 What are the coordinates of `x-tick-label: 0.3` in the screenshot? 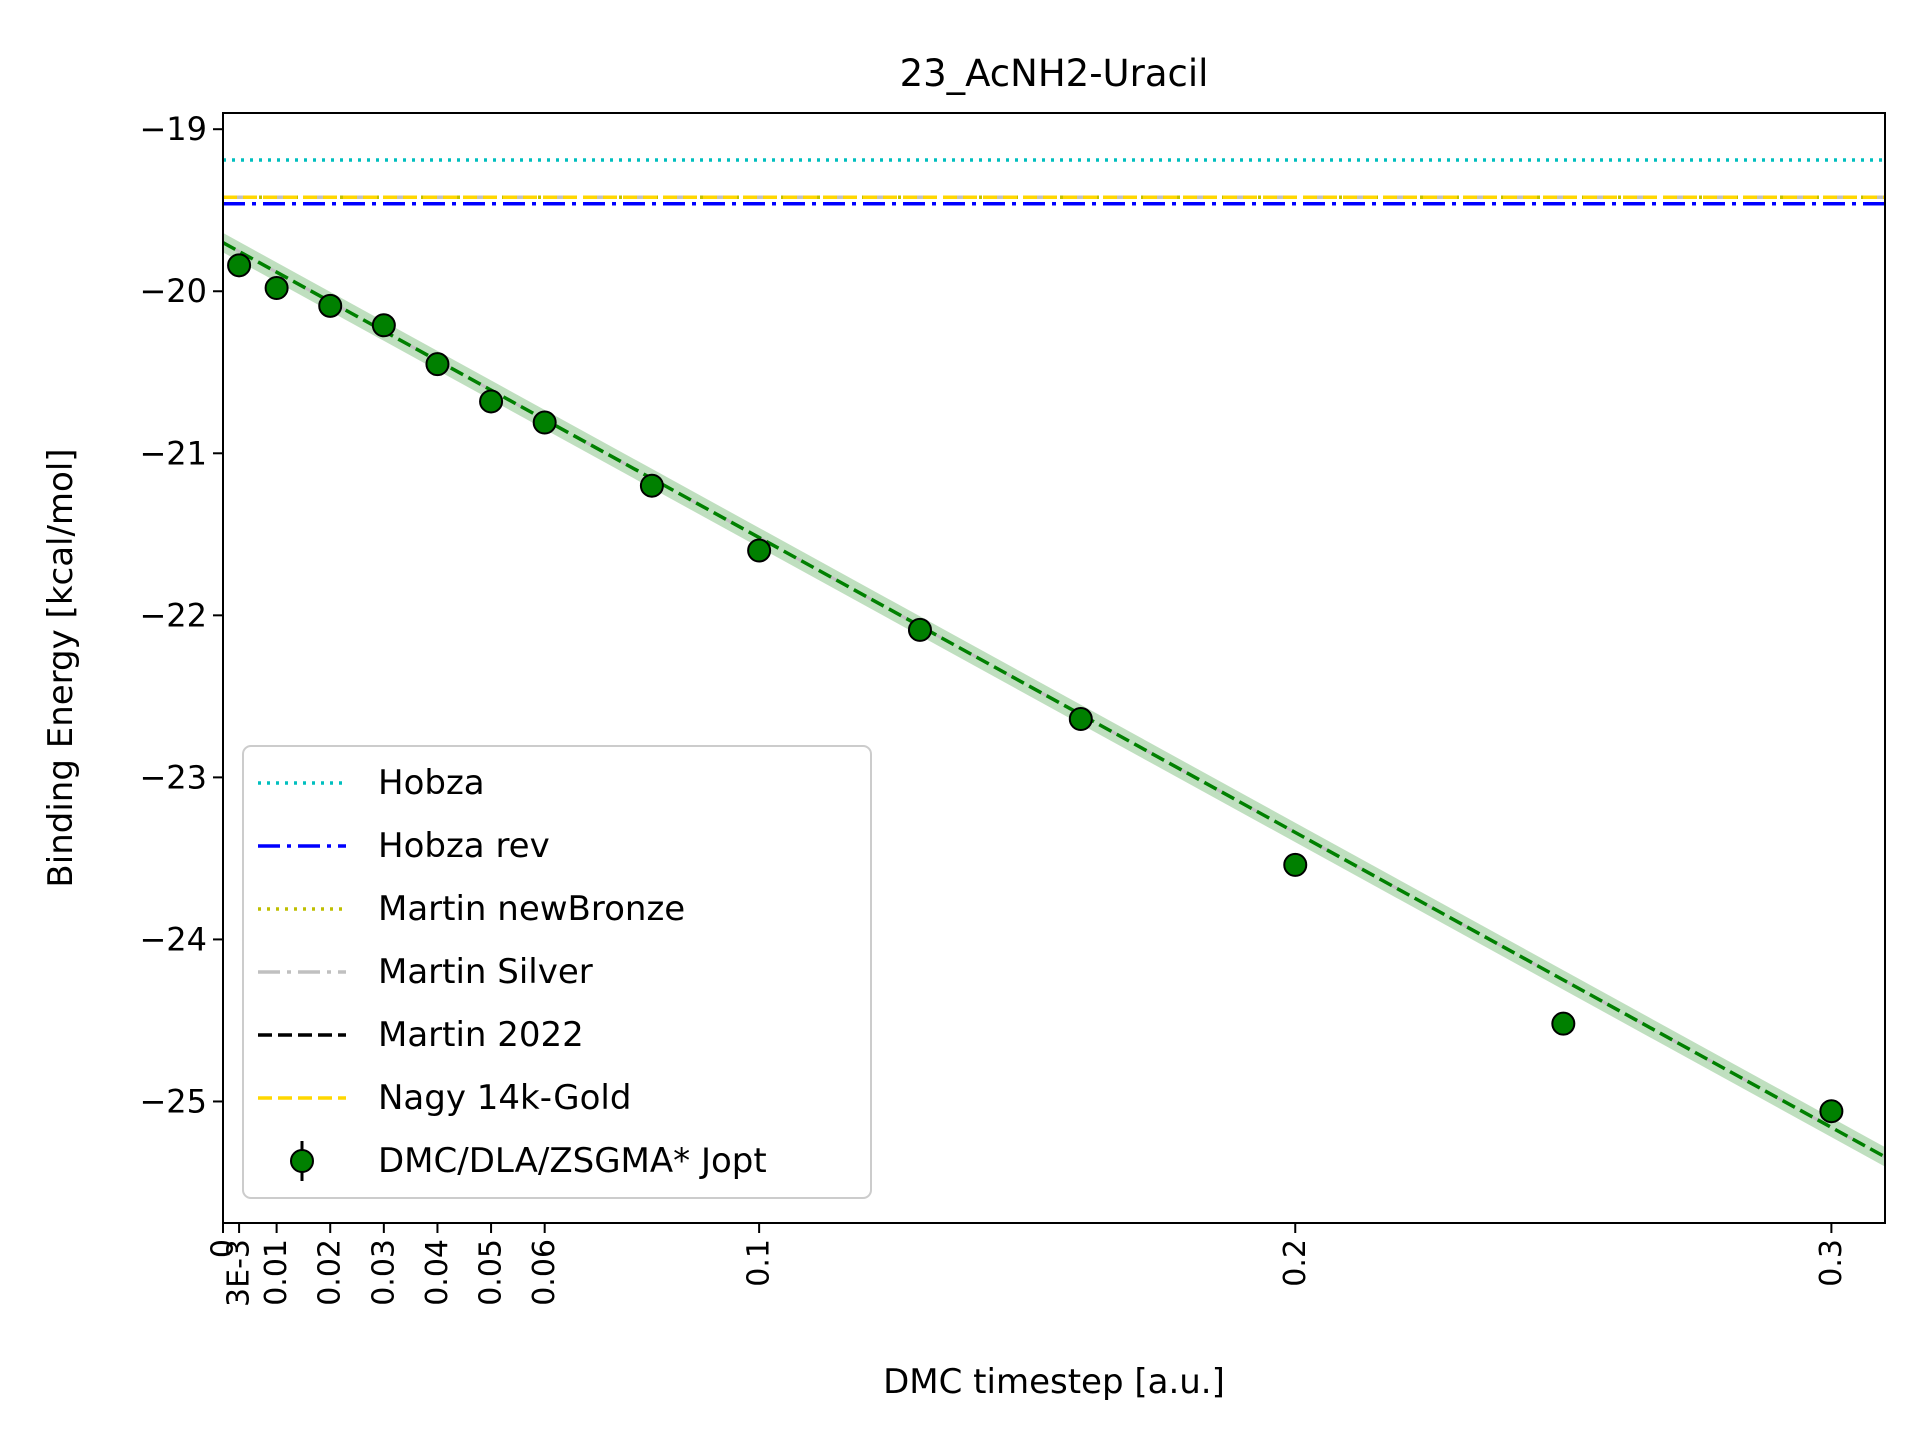 It's located at (1831, 1263).